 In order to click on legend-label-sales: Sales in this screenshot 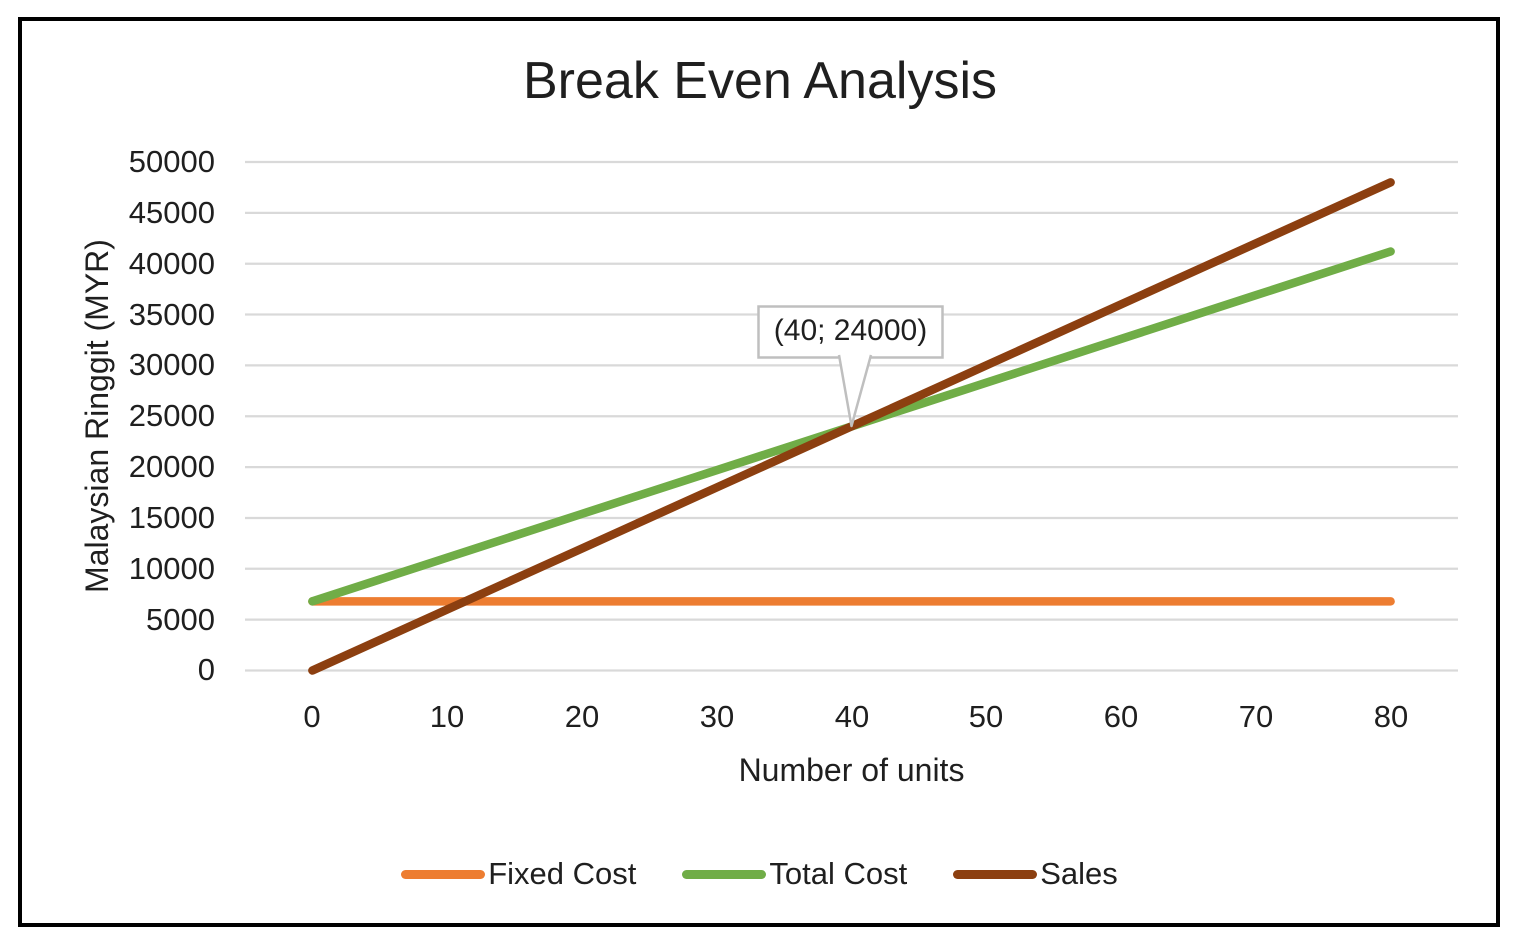, I will do `click(1079, 873)`.